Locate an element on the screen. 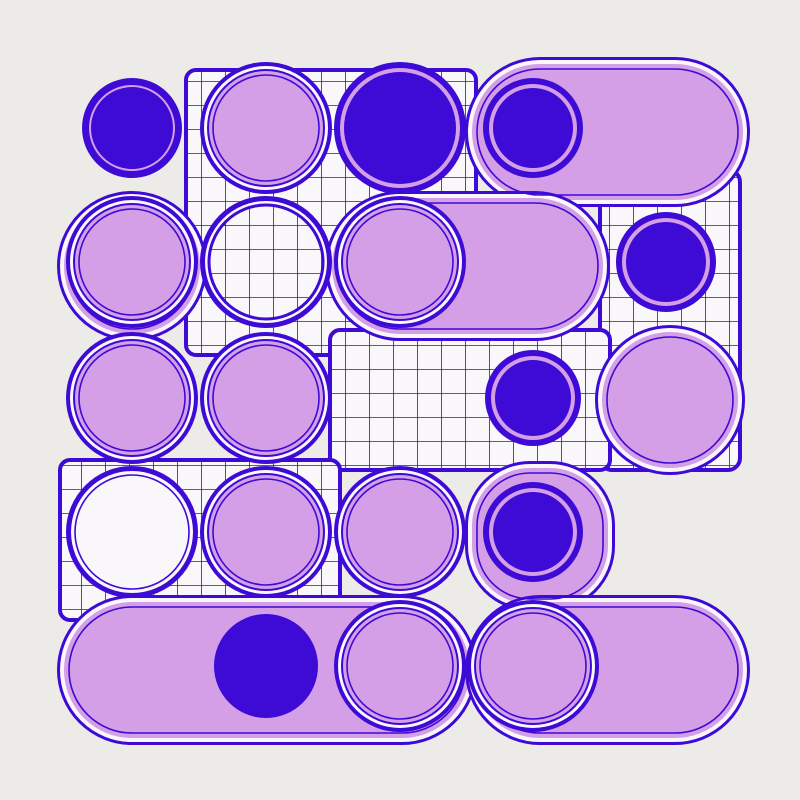 The image size is (800, 800). circle-r3-c4 is located at coordinates (533, 398).